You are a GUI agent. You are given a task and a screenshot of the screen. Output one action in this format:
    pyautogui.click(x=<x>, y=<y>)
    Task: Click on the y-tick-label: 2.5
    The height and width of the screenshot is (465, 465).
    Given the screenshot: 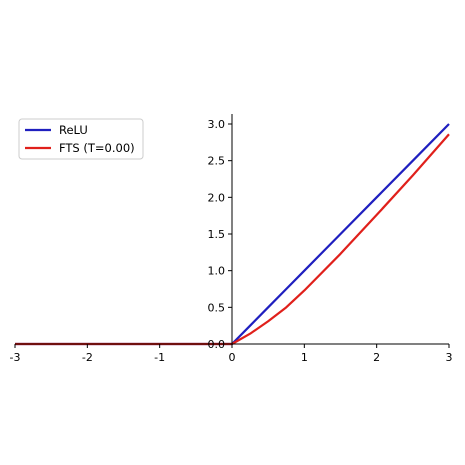 What is the action you would take?
    pyautogui.click(x=217, y=161)
    